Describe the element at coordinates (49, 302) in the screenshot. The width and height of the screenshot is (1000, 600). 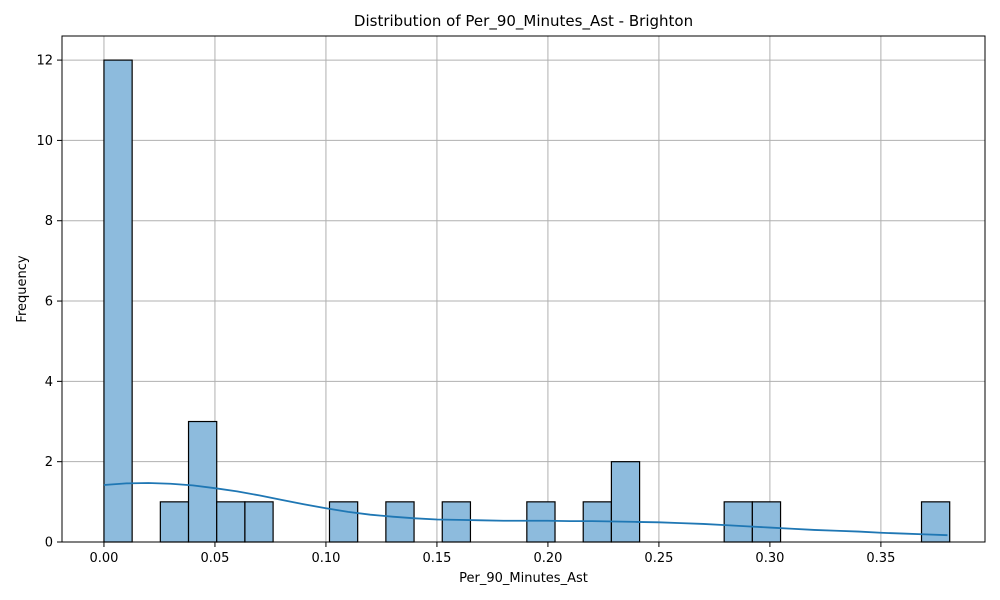
I see `y-tick-label: 6` at that location.